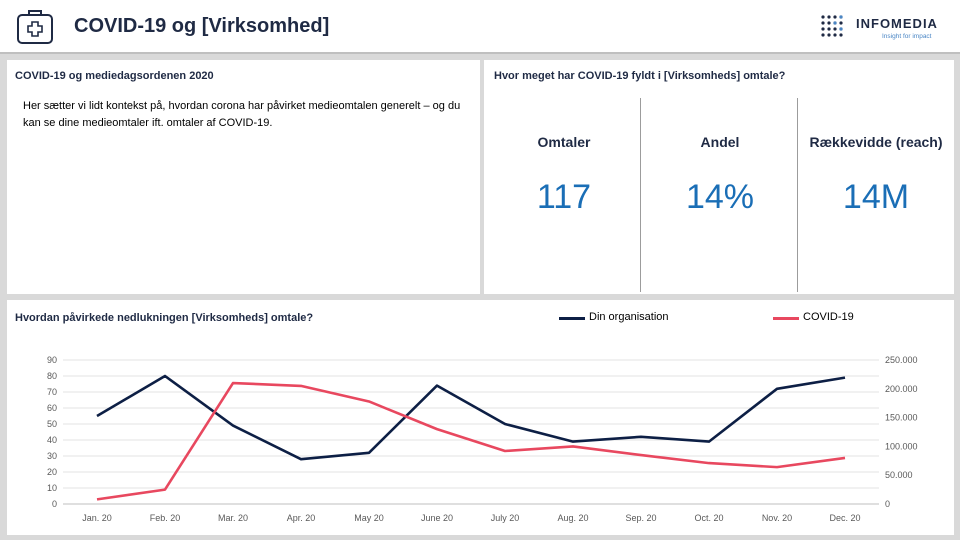 This screenshot has width=960, height=540. I want to click on x-tick-label: Mar. 20, so click(233, 518).